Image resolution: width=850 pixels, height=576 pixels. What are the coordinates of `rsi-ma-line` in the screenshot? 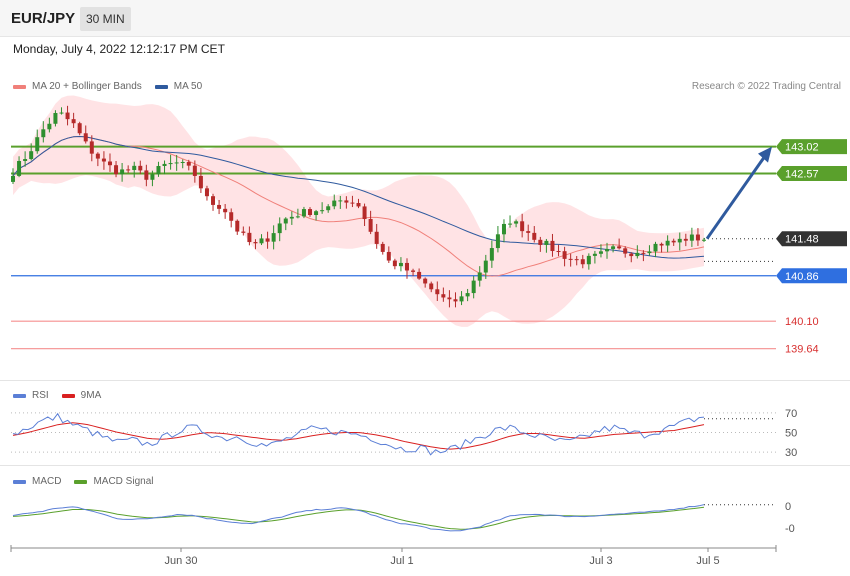 It's located at (358, 436).